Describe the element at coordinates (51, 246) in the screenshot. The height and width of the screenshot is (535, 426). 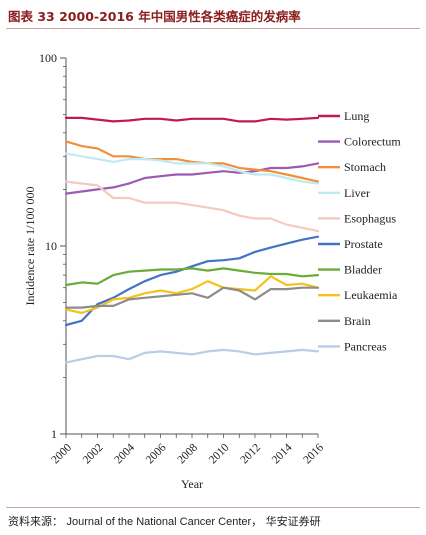
I see `y-tick-label: 10` at that location.